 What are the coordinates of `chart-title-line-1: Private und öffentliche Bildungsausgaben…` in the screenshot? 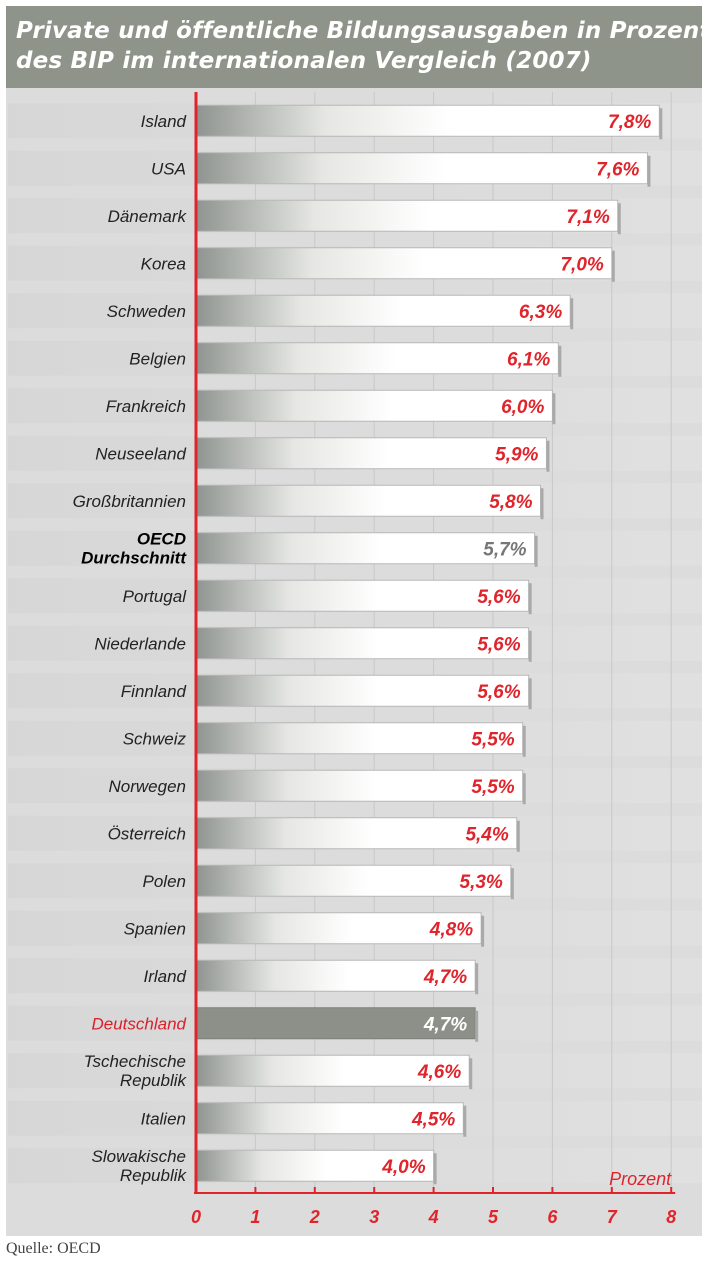 It's located at (362, 31).